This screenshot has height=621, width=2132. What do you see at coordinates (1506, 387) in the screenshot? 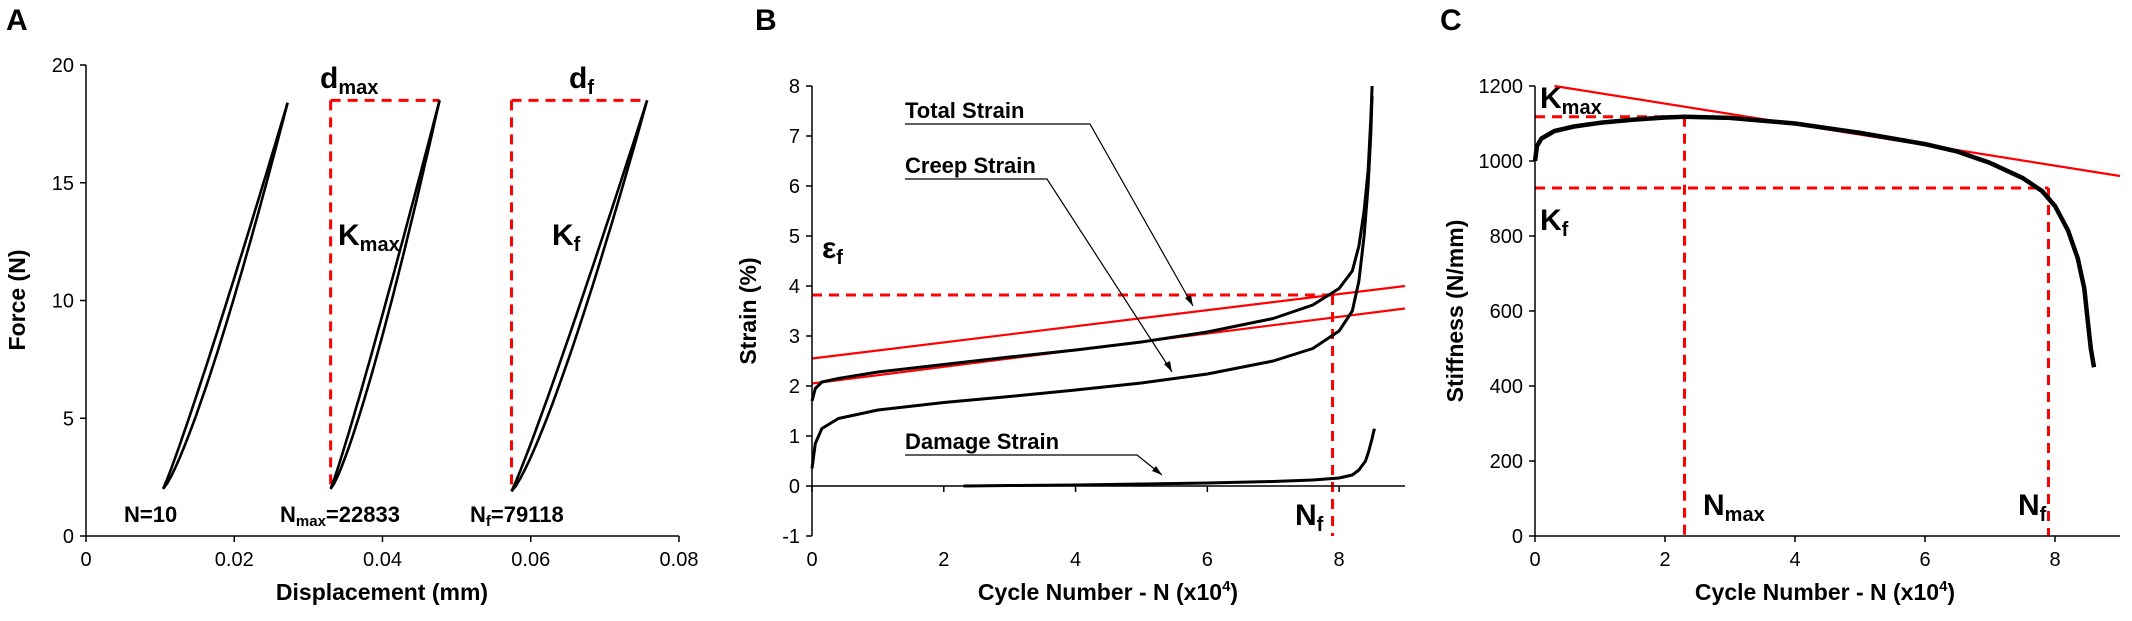
I see `panel-c-y-tick-label: 400` at bounding box center [1506, 387].